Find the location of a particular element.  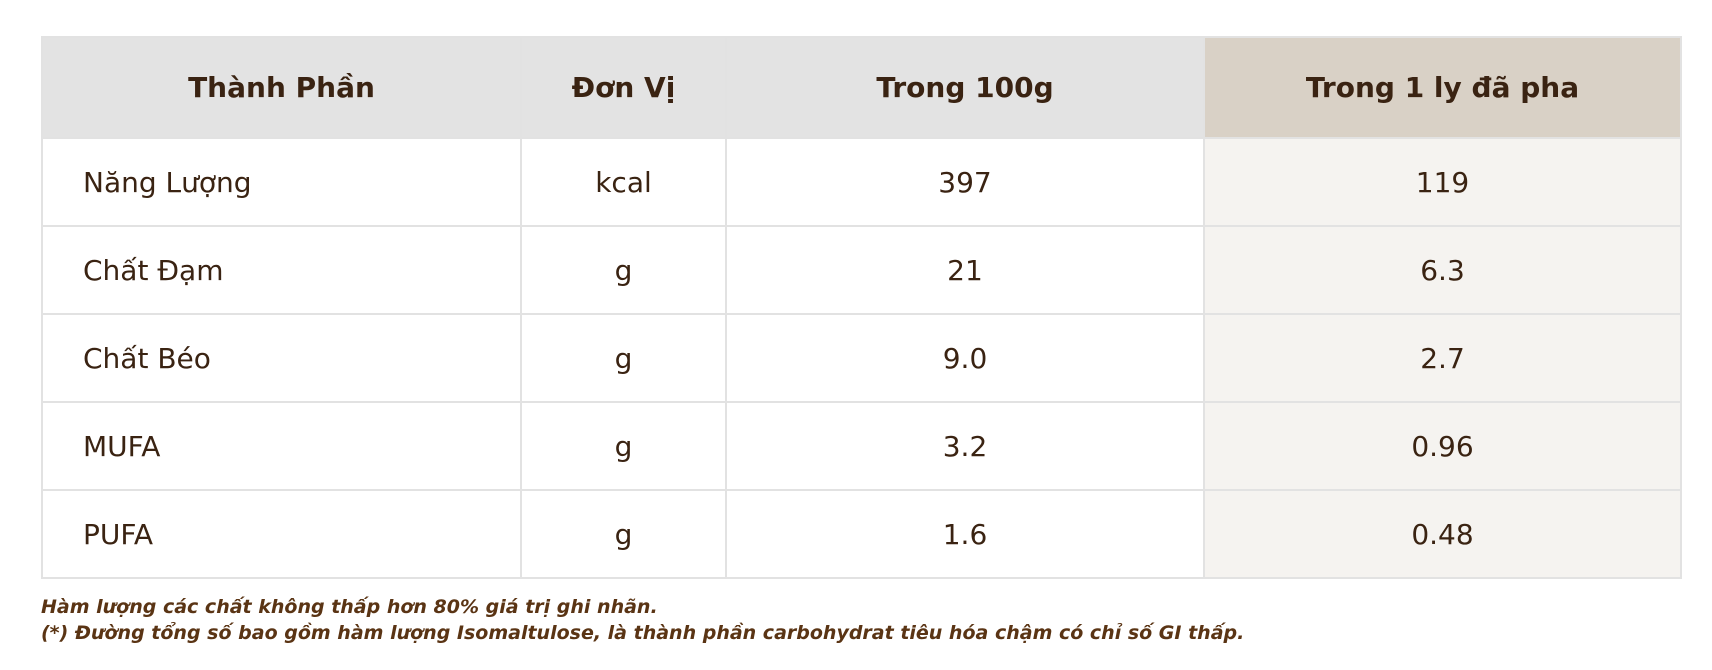

header-cell: Đơn Vị is located at coordinates (623, 87).